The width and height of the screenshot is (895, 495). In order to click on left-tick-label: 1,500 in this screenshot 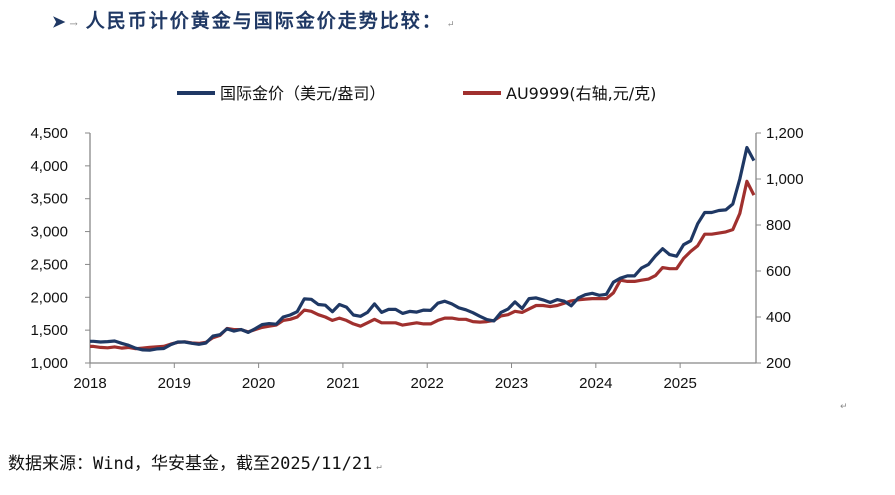, I will do `click(49, 330)`.